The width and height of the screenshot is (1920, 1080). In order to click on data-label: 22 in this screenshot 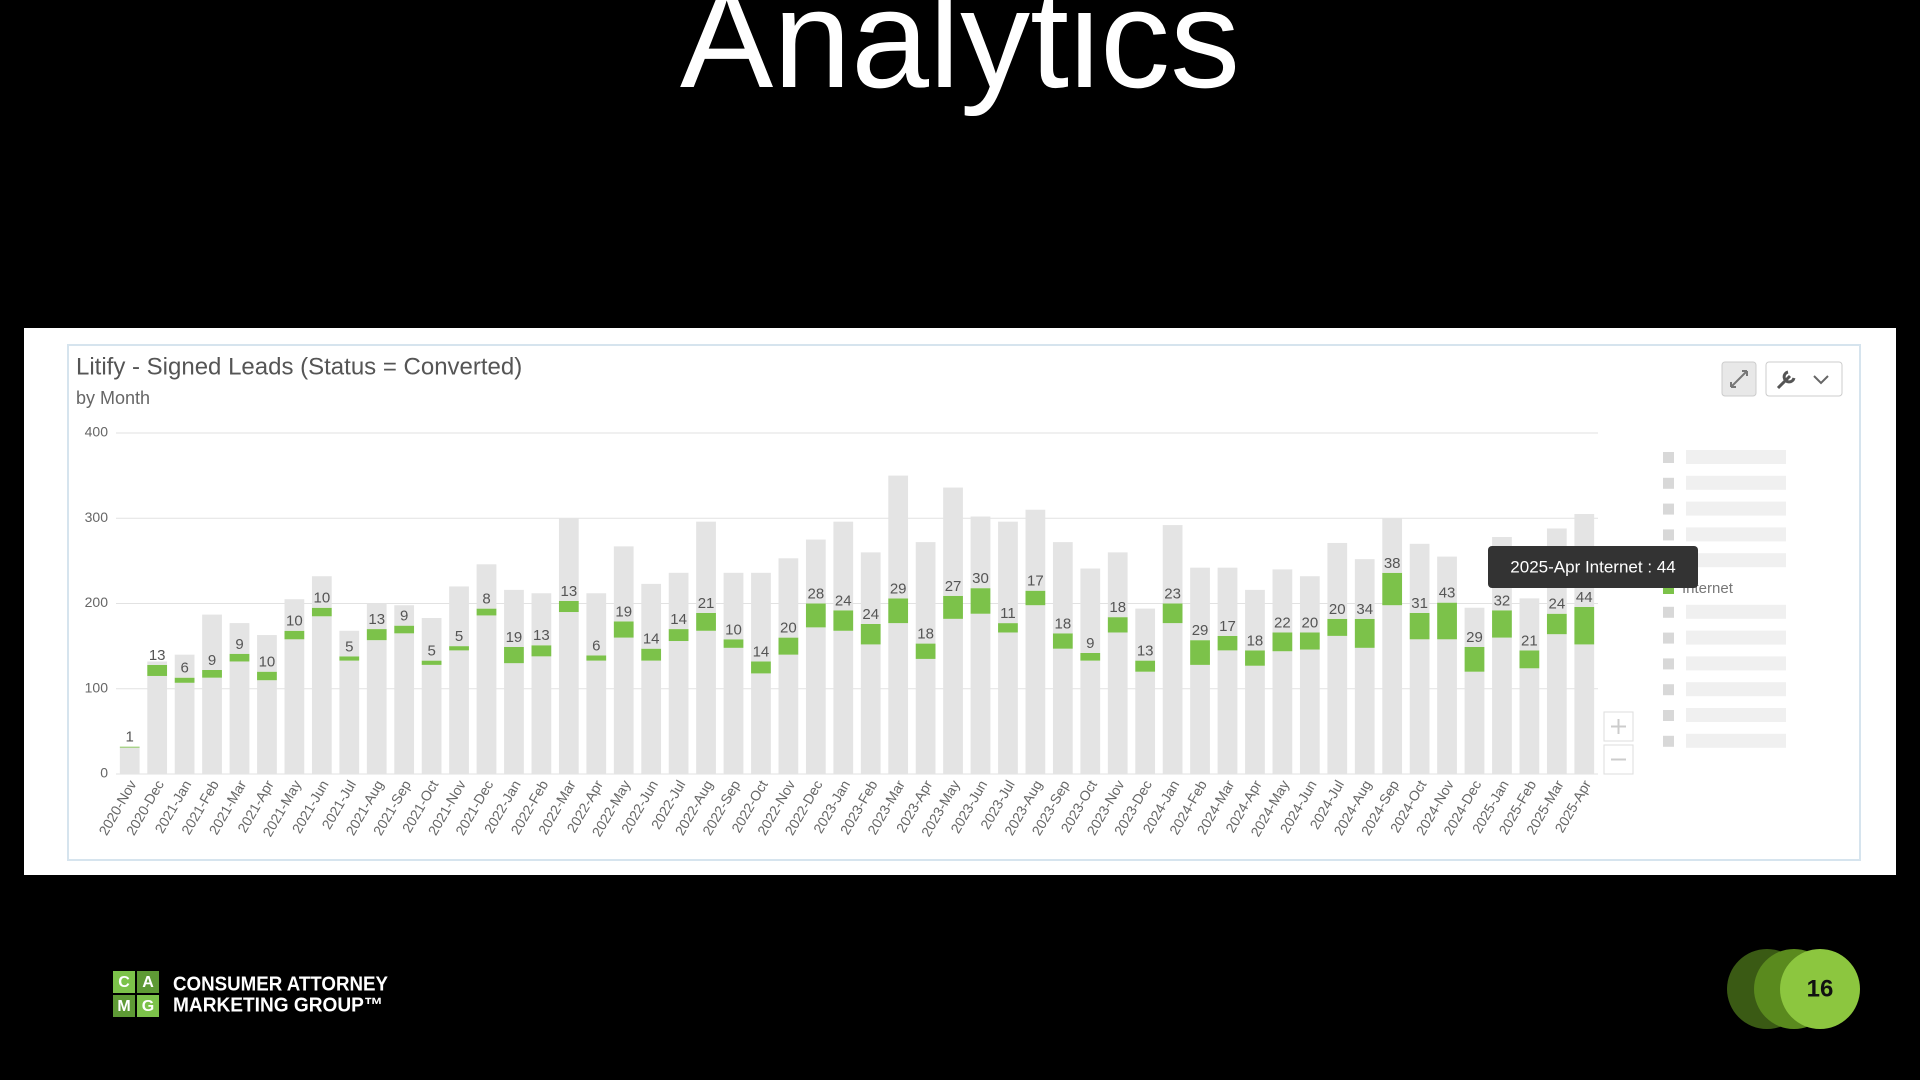, I will do `click(1282, 622)`.